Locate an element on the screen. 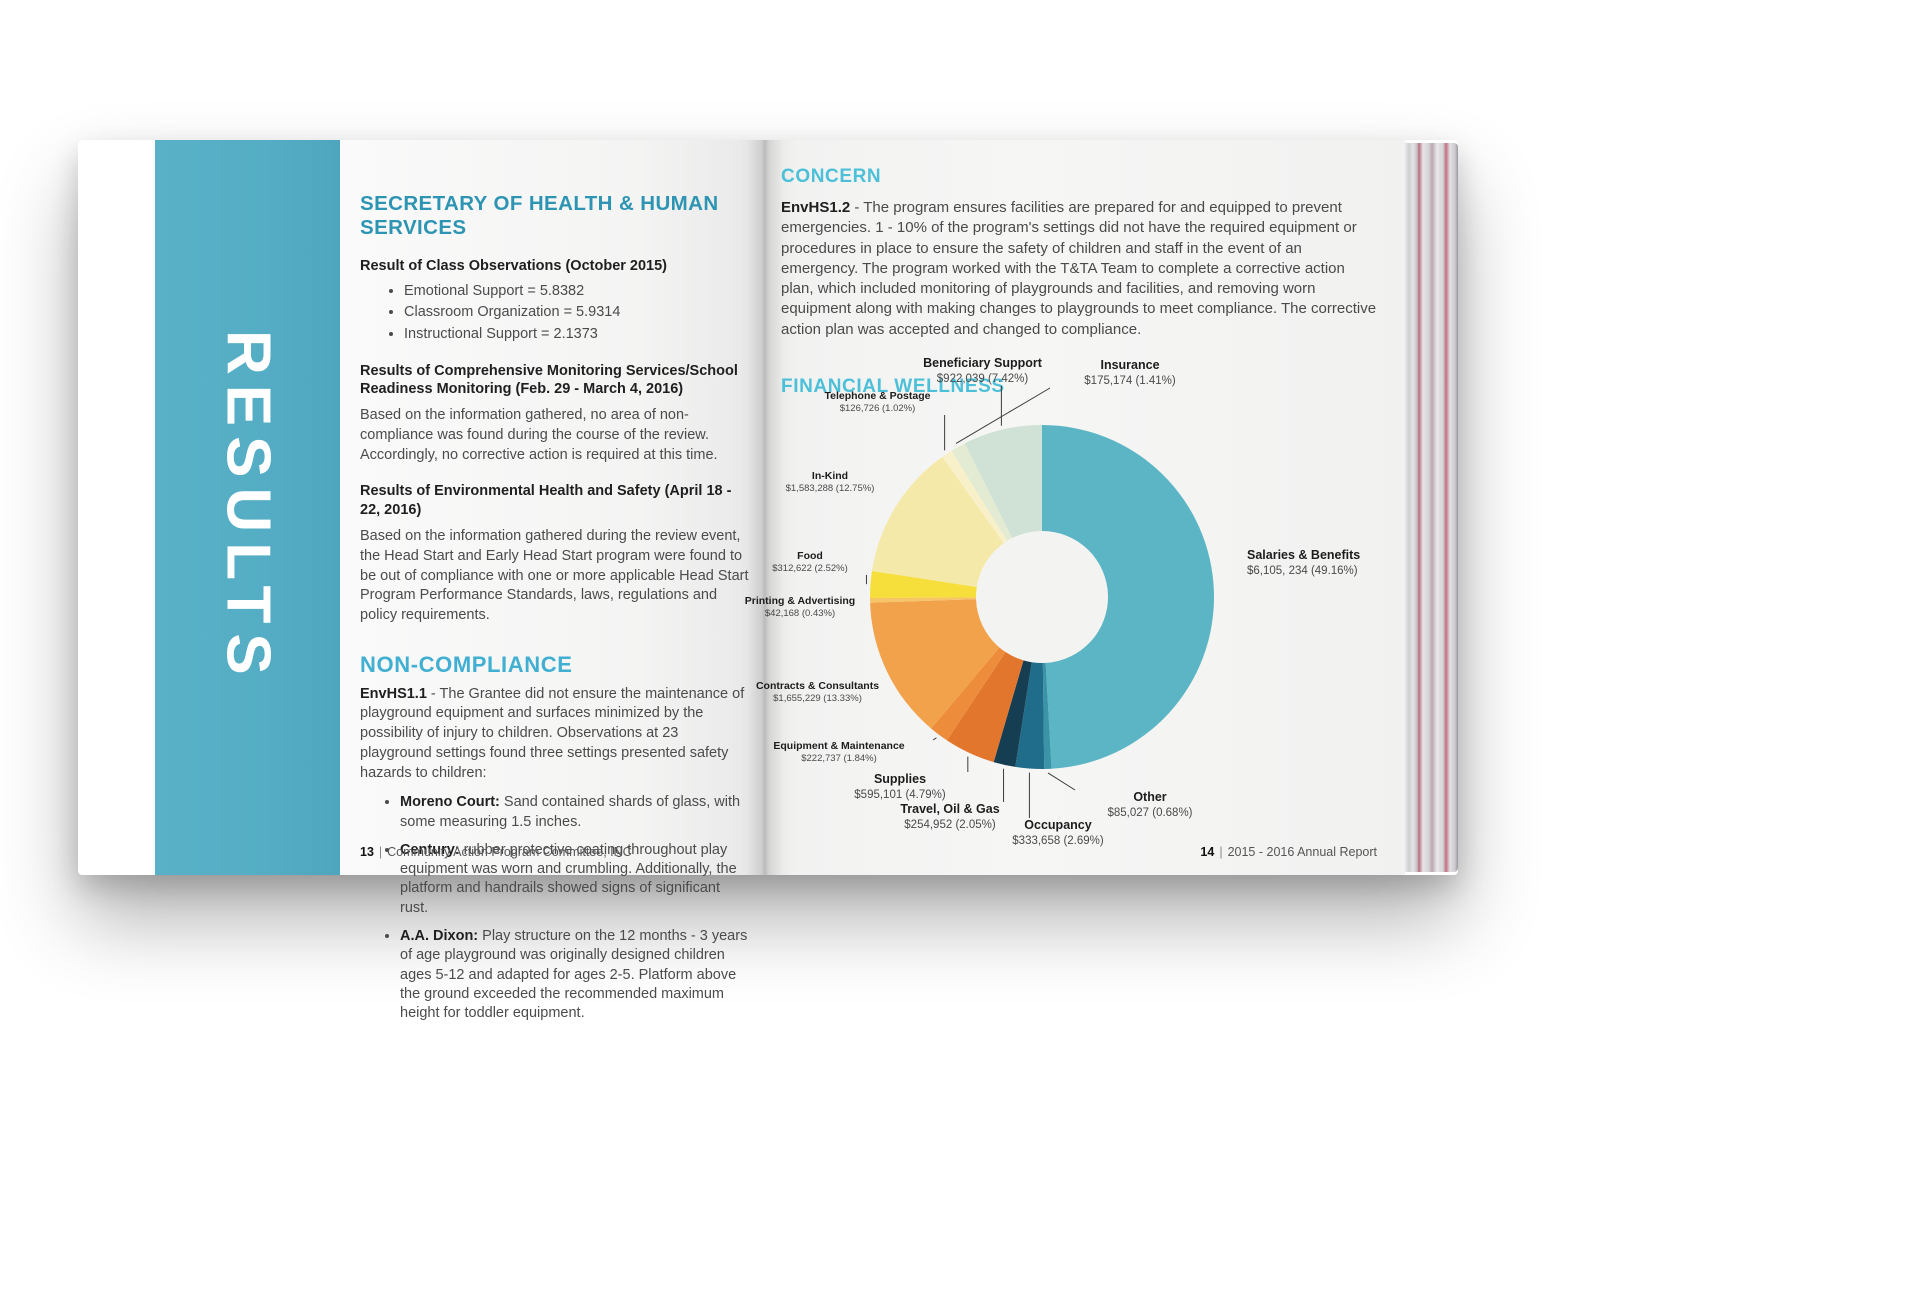  chart-label-other: Other $85,027 (0.68%) is located at coordinates (1150, 805).